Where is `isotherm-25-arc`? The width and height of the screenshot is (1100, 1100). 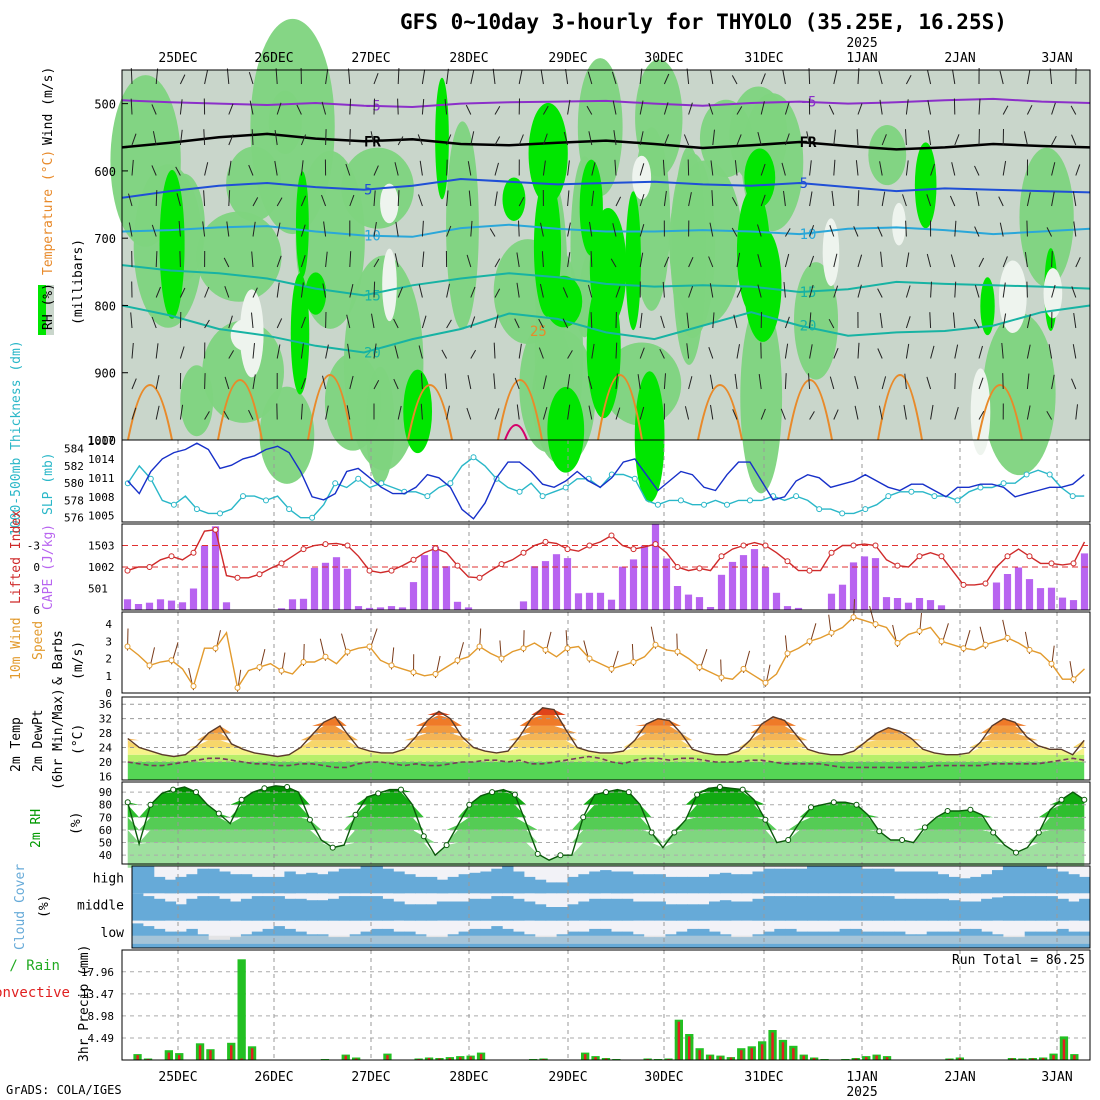
isotherm-25-arc is located at coordinates (520, 410).